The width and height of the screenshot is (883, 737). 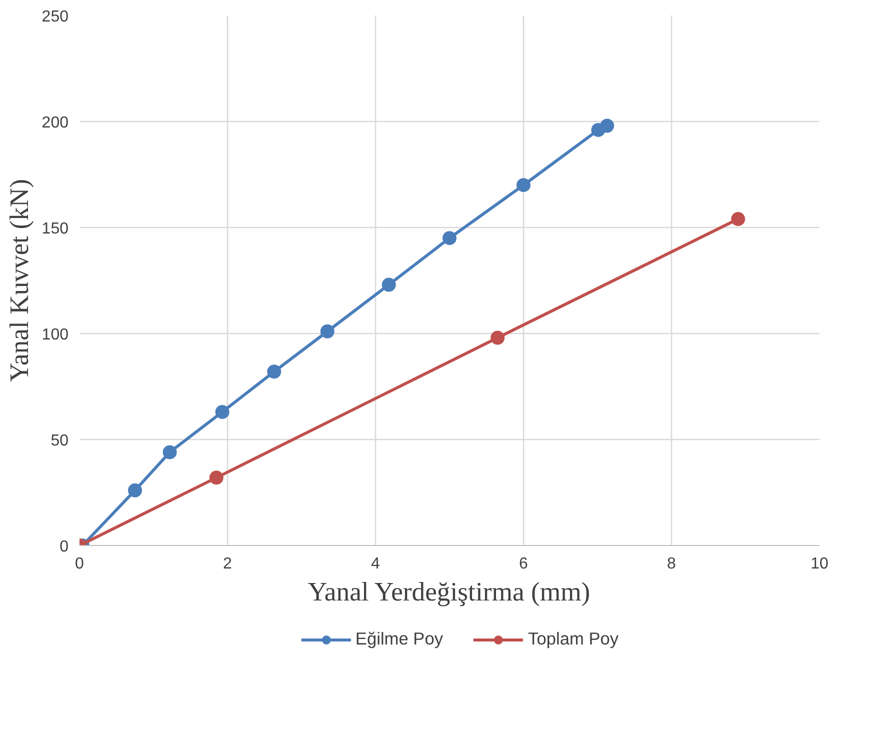 I want to click on y-tick-label: 100, so click(x=55, y=335).